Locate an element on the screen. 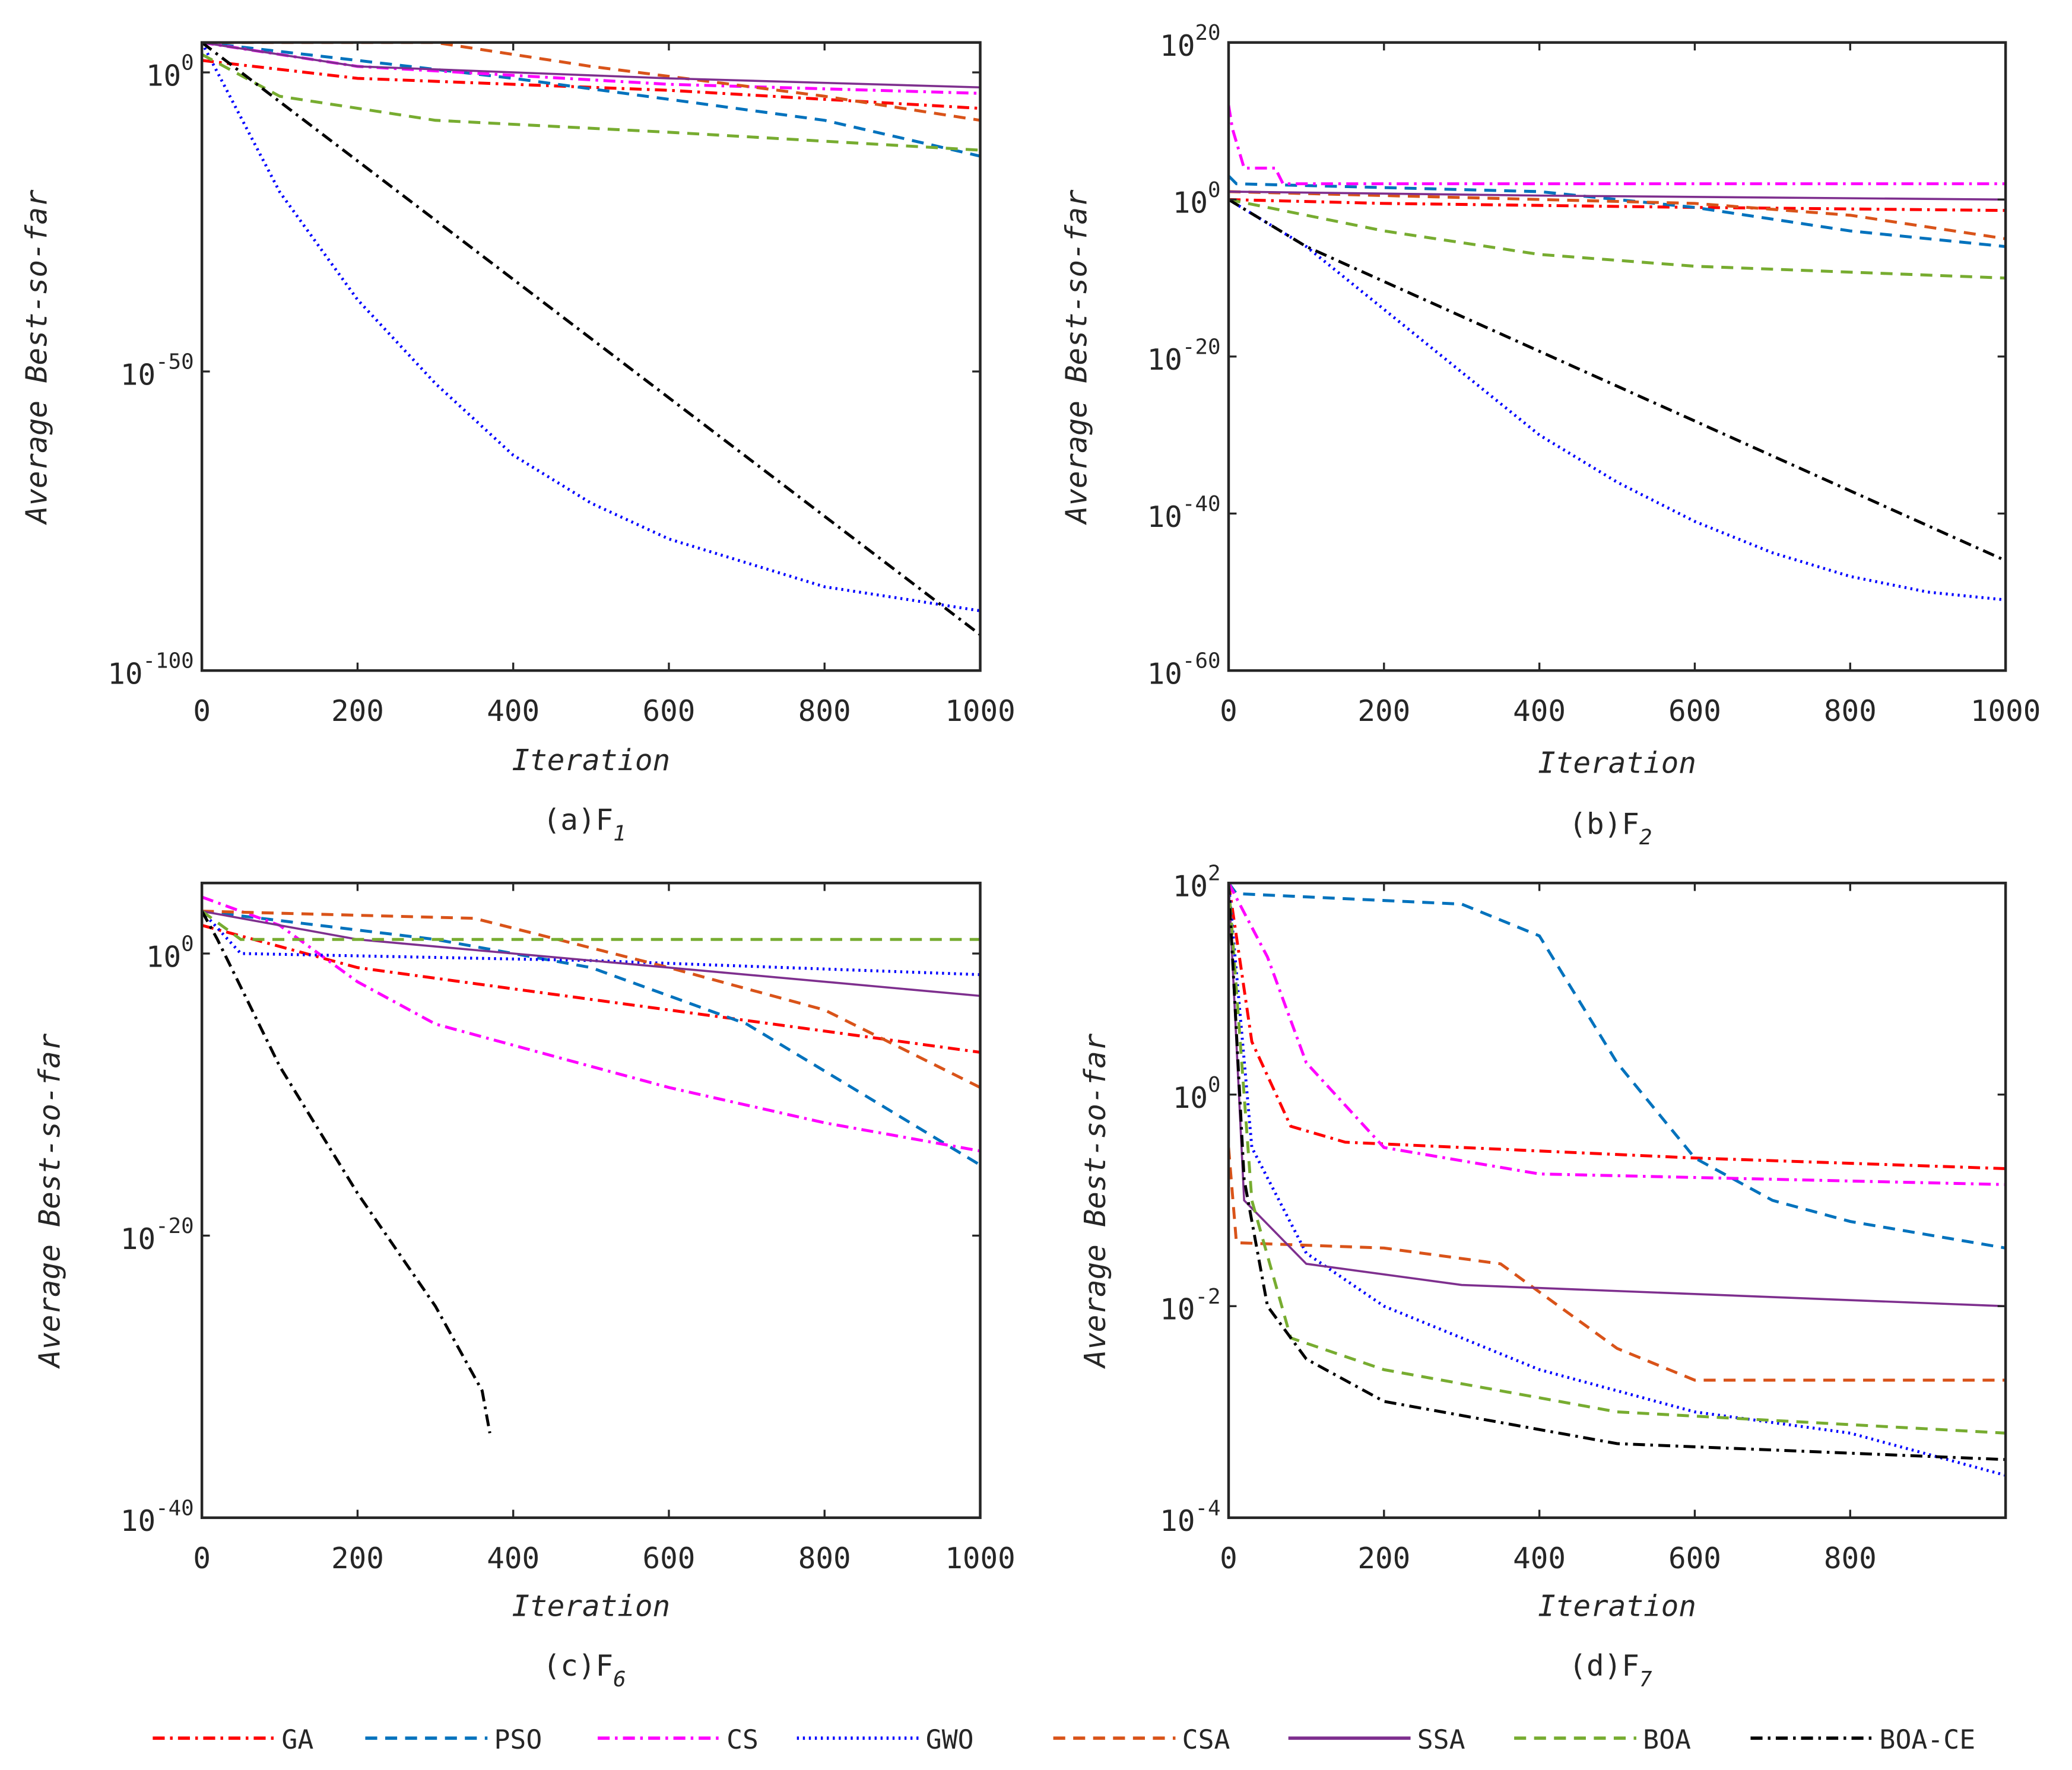 Image resolution: width=2072 pixels, height=1770 pixels. caption-subscript: 7 is located at coordinates (1645, 1679).